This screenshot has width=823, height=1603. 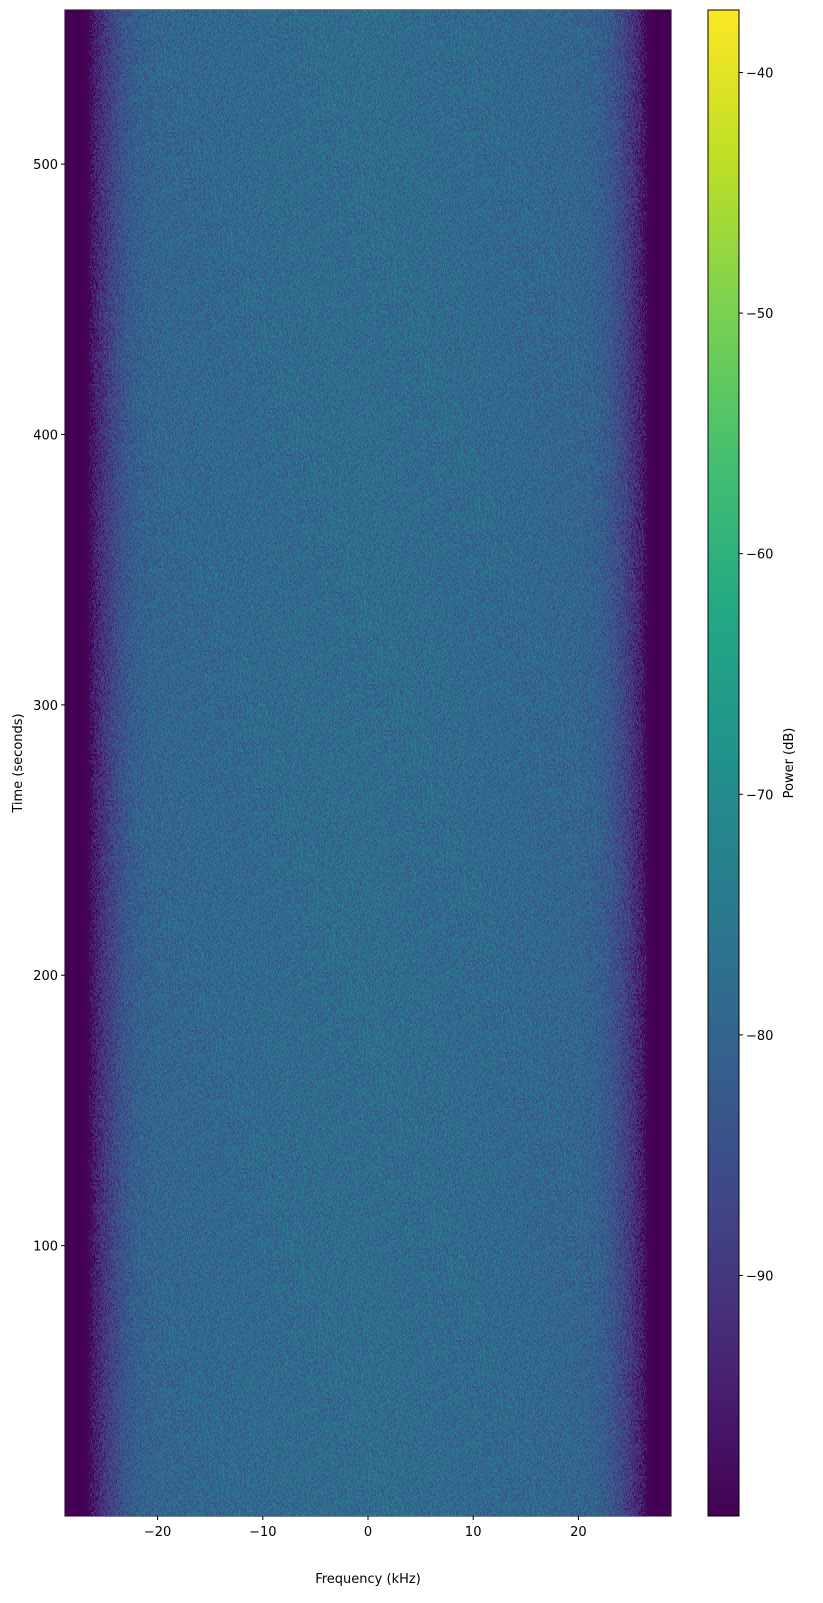 What do you see at coordinates (756, 675) in the screenshot?
I see `colorbar-ticks: −90 −80 −70 −60 −50 −40` at bounding box center [756, 675].